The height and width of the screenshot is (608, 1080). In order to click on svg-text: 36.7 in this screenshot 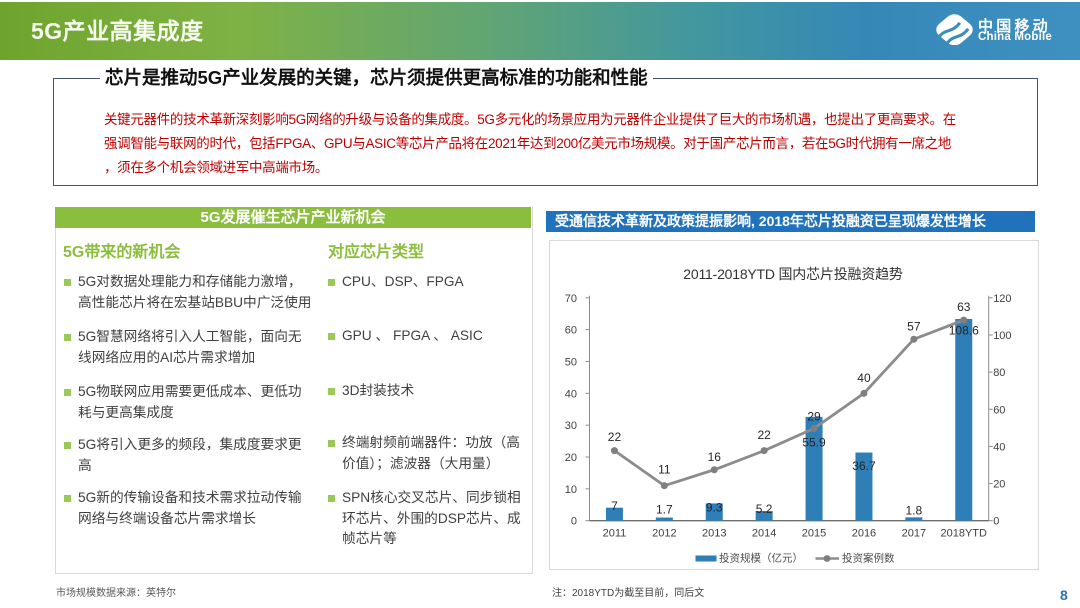, I will do `click(864, 466)`.